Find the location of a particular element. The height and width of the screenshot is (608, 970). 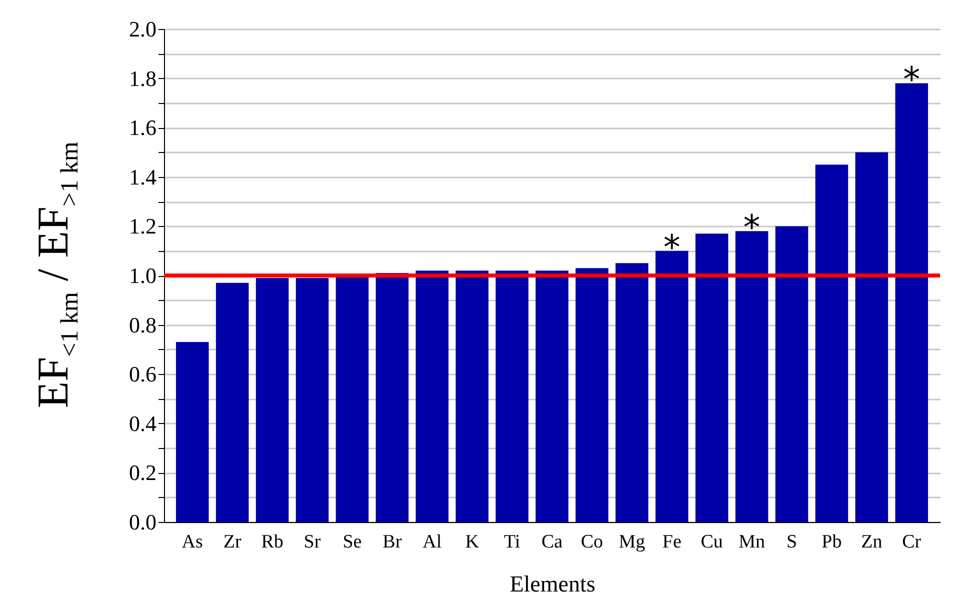

y-tick-label: 1.0 is located at coordinates (142, 275).